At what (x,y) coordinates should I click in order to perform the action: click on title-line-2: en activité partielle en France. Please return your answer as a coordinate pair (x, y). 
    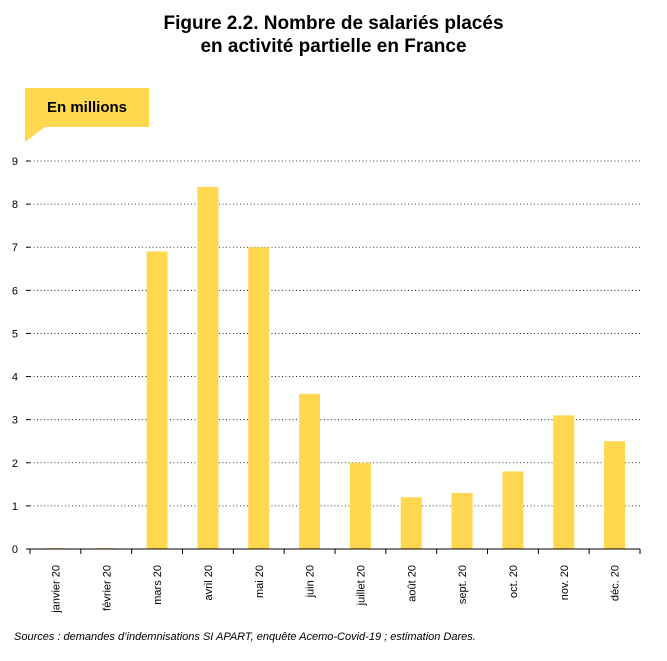
    Looking at the image, I should click on (333, 46).